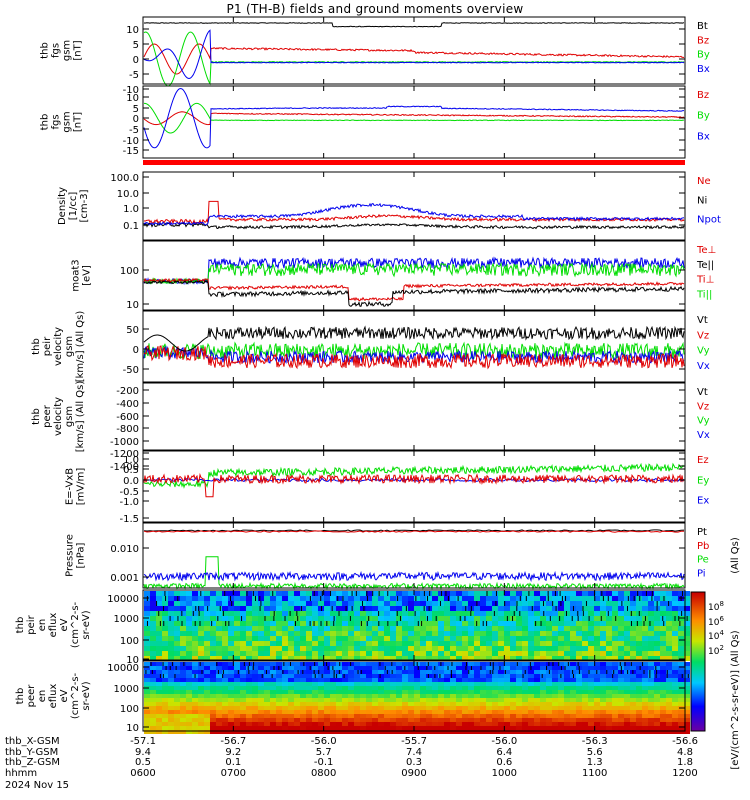 This screenshot has height=800, width=750. I want to click on panel-frame-p3, so click(414, 206).